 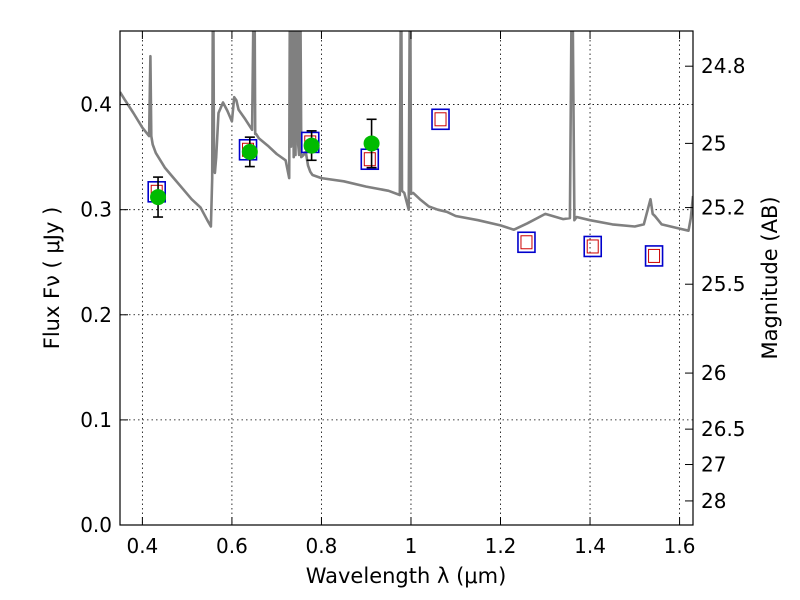 What do you see at coordinates (52, 278) in the screenshot?
I see `y-axis-label: Flux Fν ( μJy )` at bounding box center [52, 278].